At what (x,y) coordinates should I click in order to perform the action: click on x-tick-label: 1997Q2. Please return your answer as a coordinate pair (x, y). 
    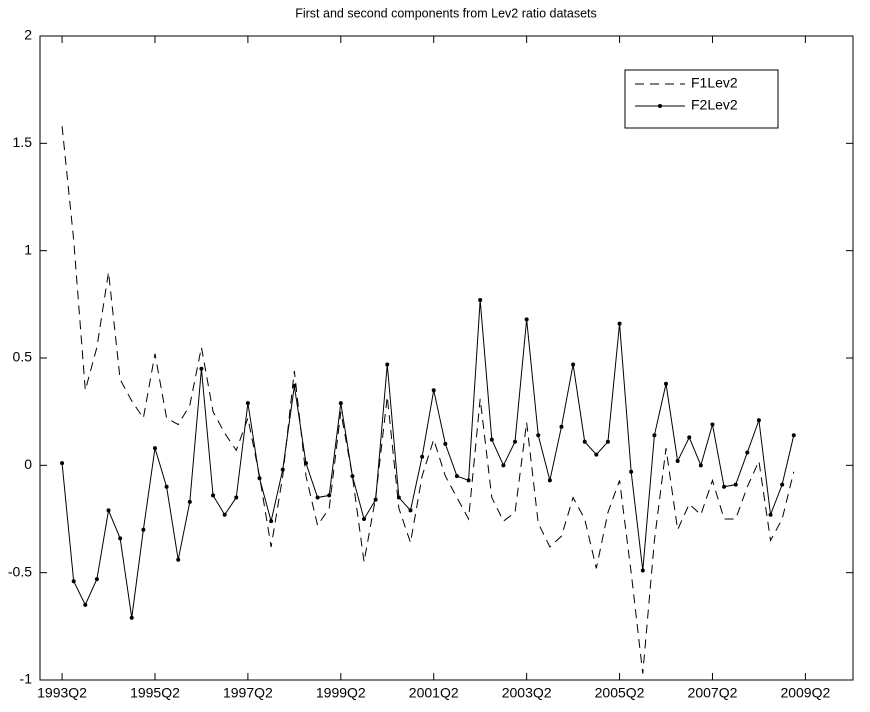
    Looking at the image, I should click on (248, 693).